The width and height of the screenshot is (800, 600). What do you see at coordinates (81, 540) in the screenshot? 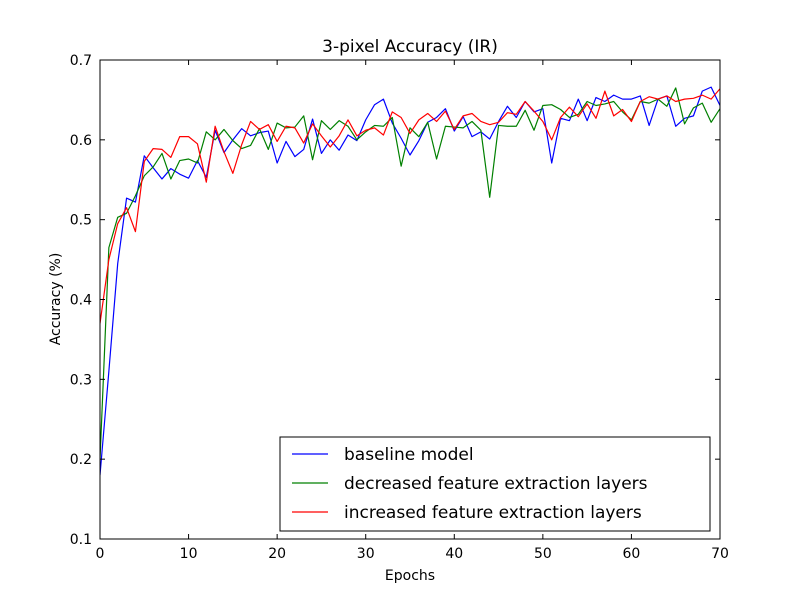
I see `y-tick-label: 0.1` at bounding box center [81, 540].